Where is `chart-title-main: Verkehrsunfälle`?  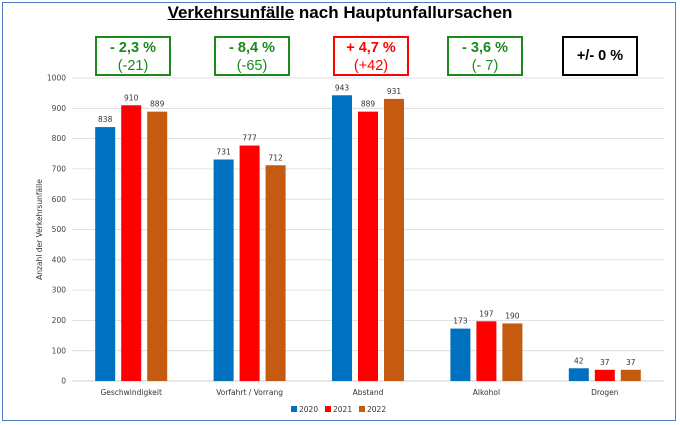
chart-title-main: Verkehrsunfälle is located at coordinates (231, 12).